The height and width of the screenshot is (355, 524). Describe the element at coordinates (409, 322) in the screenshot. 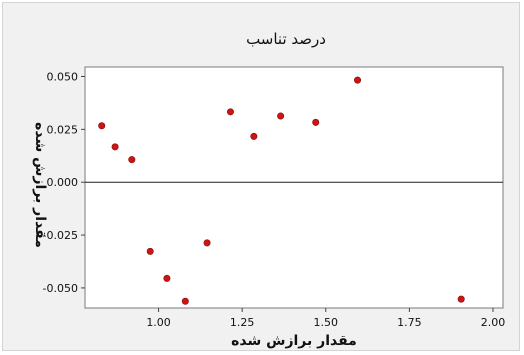

I see `x-tick-label: 1.75` at that location.